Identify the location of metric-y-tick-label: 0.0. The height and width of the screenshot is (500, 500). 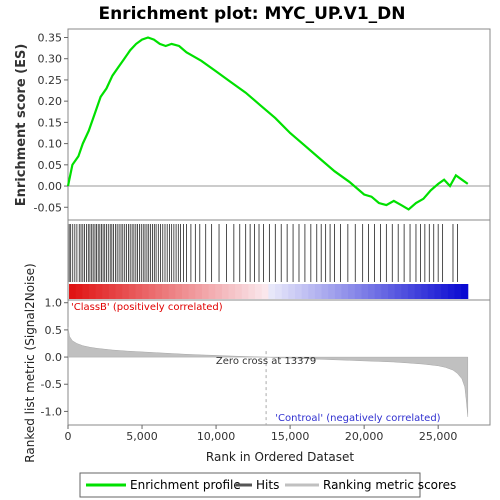
(54, 357).